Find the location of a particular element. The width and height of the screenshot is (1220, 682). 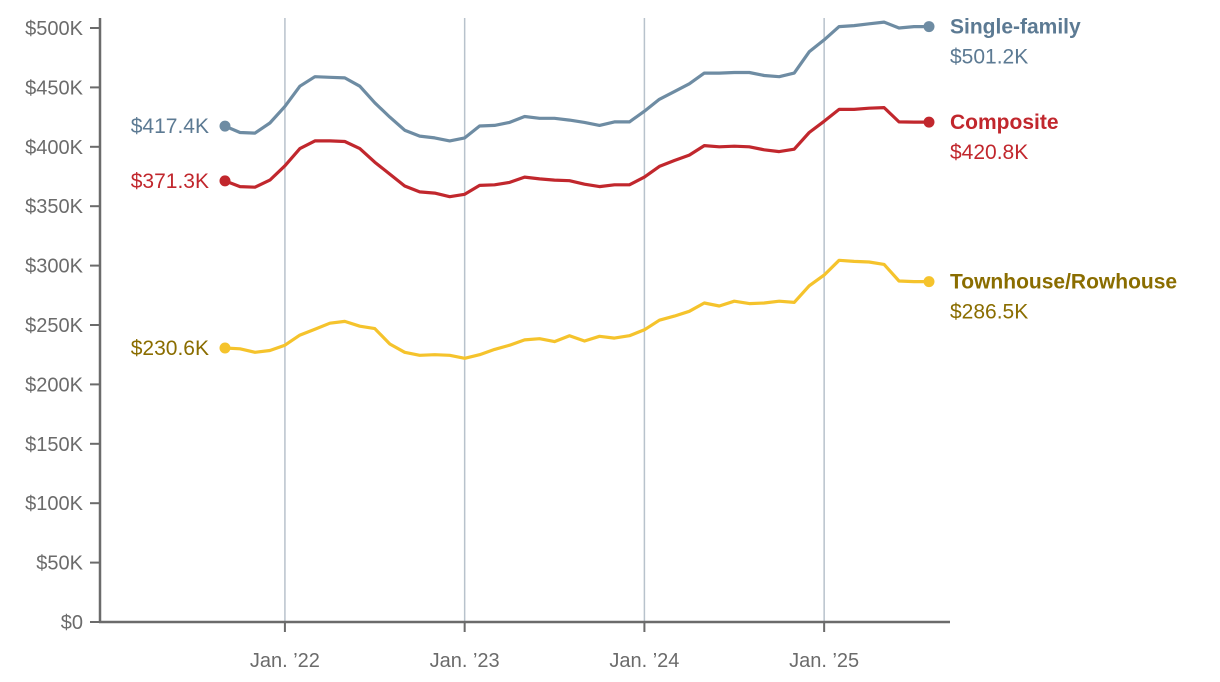

y-tick-label: $250K is located at coordinates (54, 326).